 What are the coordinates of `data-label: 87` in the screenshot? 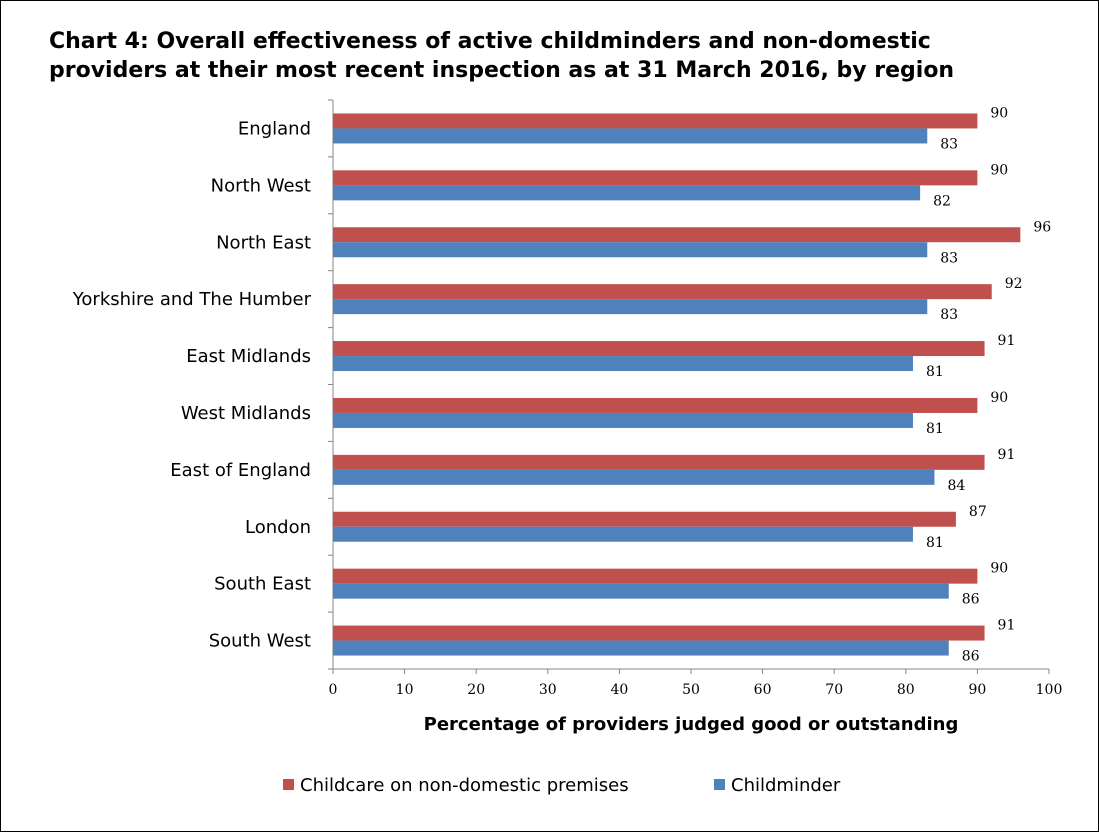 It's located at (978, 512).